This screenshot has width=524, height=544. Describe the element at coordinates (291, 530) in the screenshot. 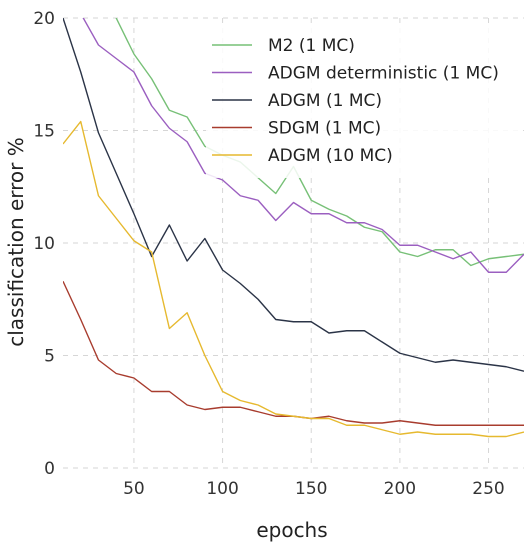

I see `x-axis-label: epochs` at that location.